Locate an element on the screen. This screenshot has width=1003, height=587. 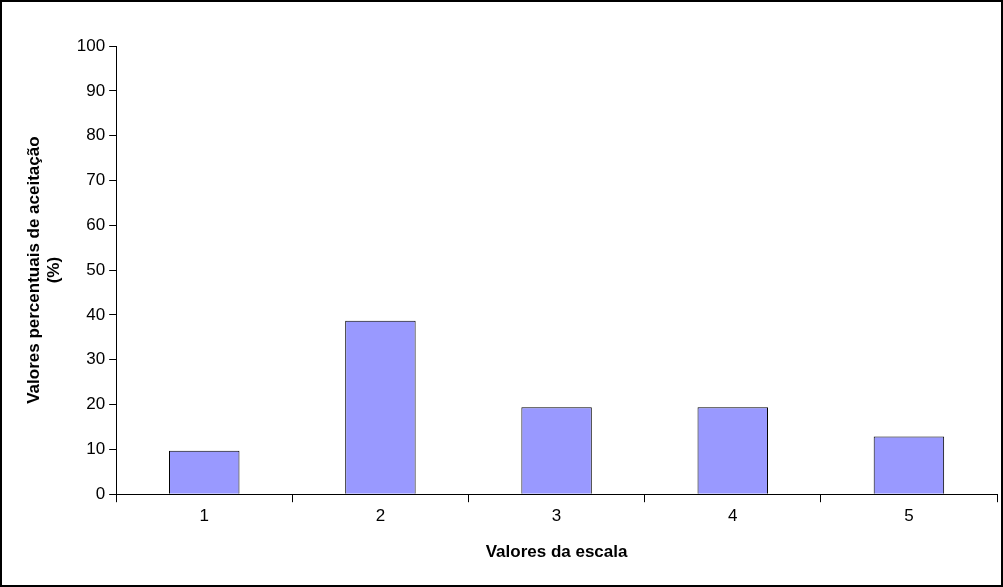
y-tick-label: 50 is located at coordinates (96, 269).